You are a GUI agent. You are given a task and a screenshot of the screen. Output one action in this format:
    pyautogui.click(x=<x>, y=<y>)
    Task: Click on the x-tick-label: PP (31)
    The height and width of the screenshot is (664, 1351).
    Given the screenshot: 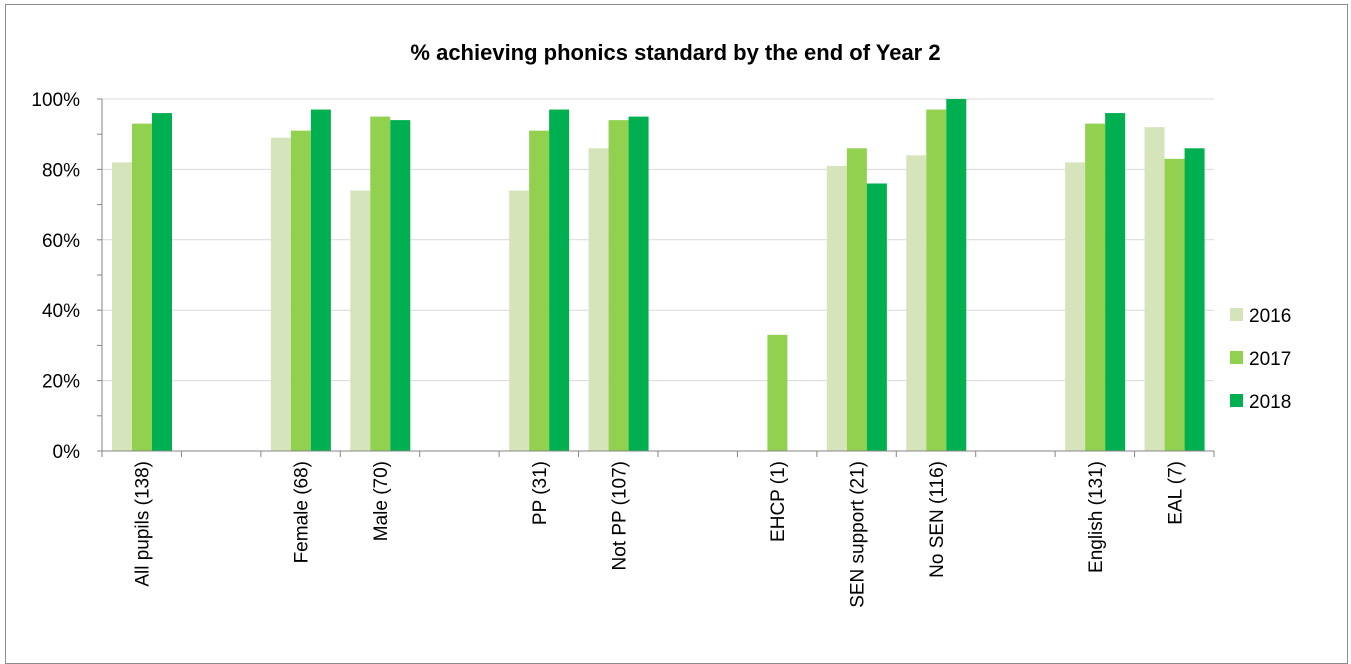 What is the action you would take?
    pyautogui.click(x=540, y=493)
    